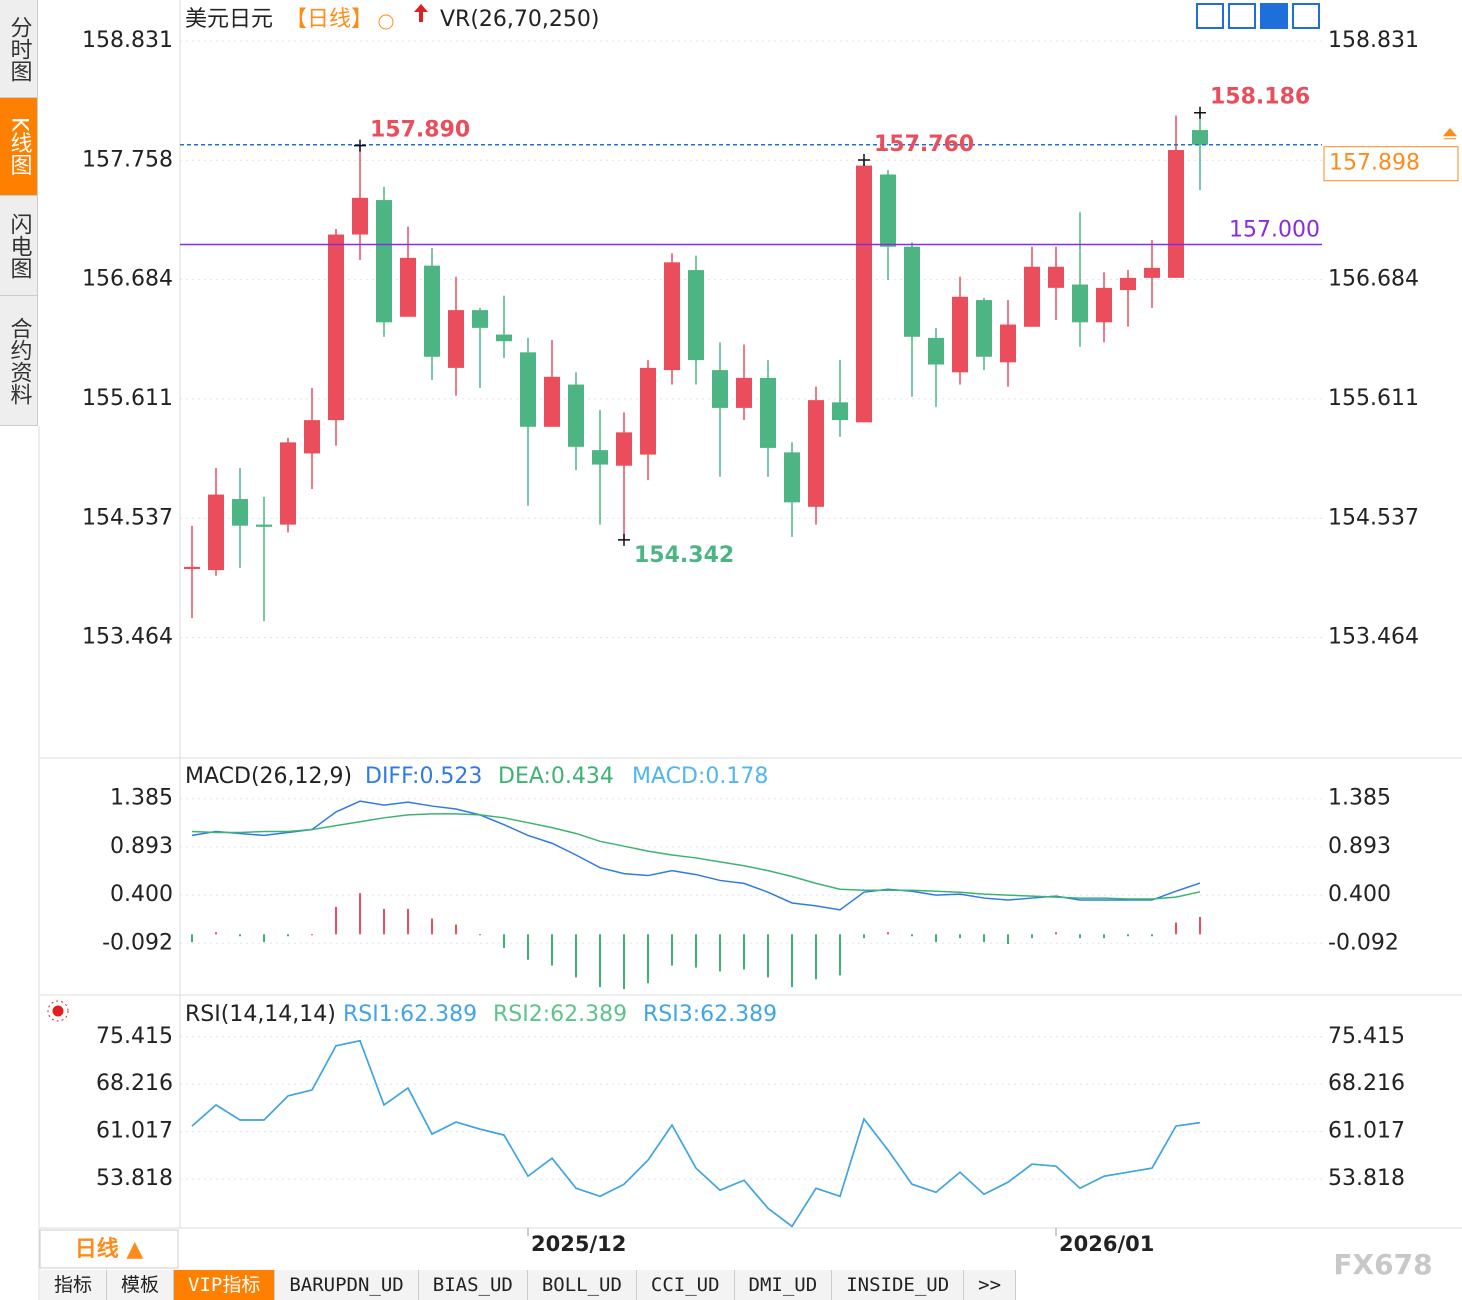 This screenshot has width=1462, height=1300. I want to click on bottom-tab: CCI_UD, so click(685, 1285).